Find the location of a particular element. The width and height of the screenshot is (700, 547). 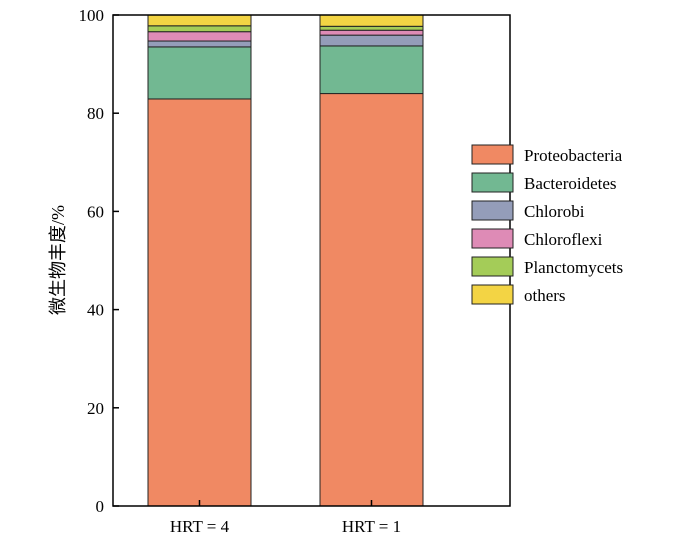

y-tick-label: 40 is located at coordinates (95, 310).